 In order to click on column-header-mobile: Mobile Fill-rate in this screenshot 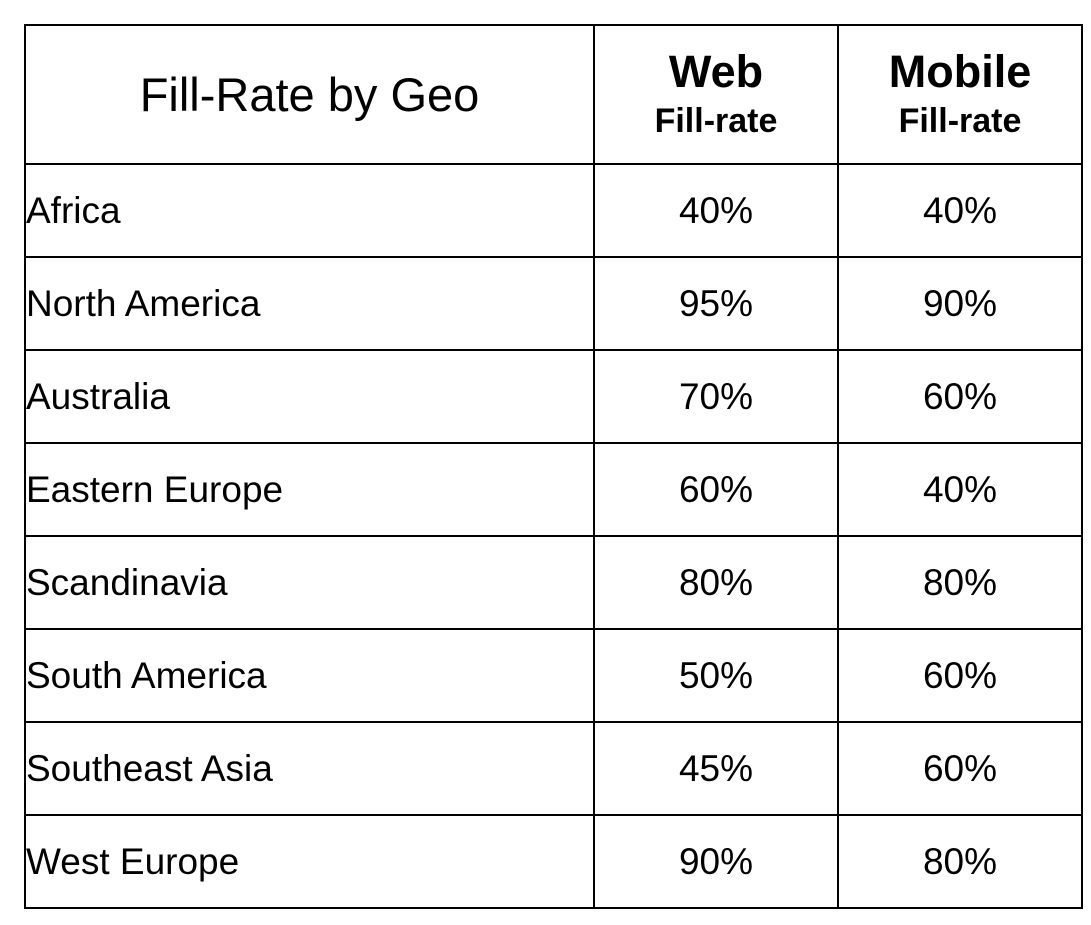, I will do `click(960, 94)`.